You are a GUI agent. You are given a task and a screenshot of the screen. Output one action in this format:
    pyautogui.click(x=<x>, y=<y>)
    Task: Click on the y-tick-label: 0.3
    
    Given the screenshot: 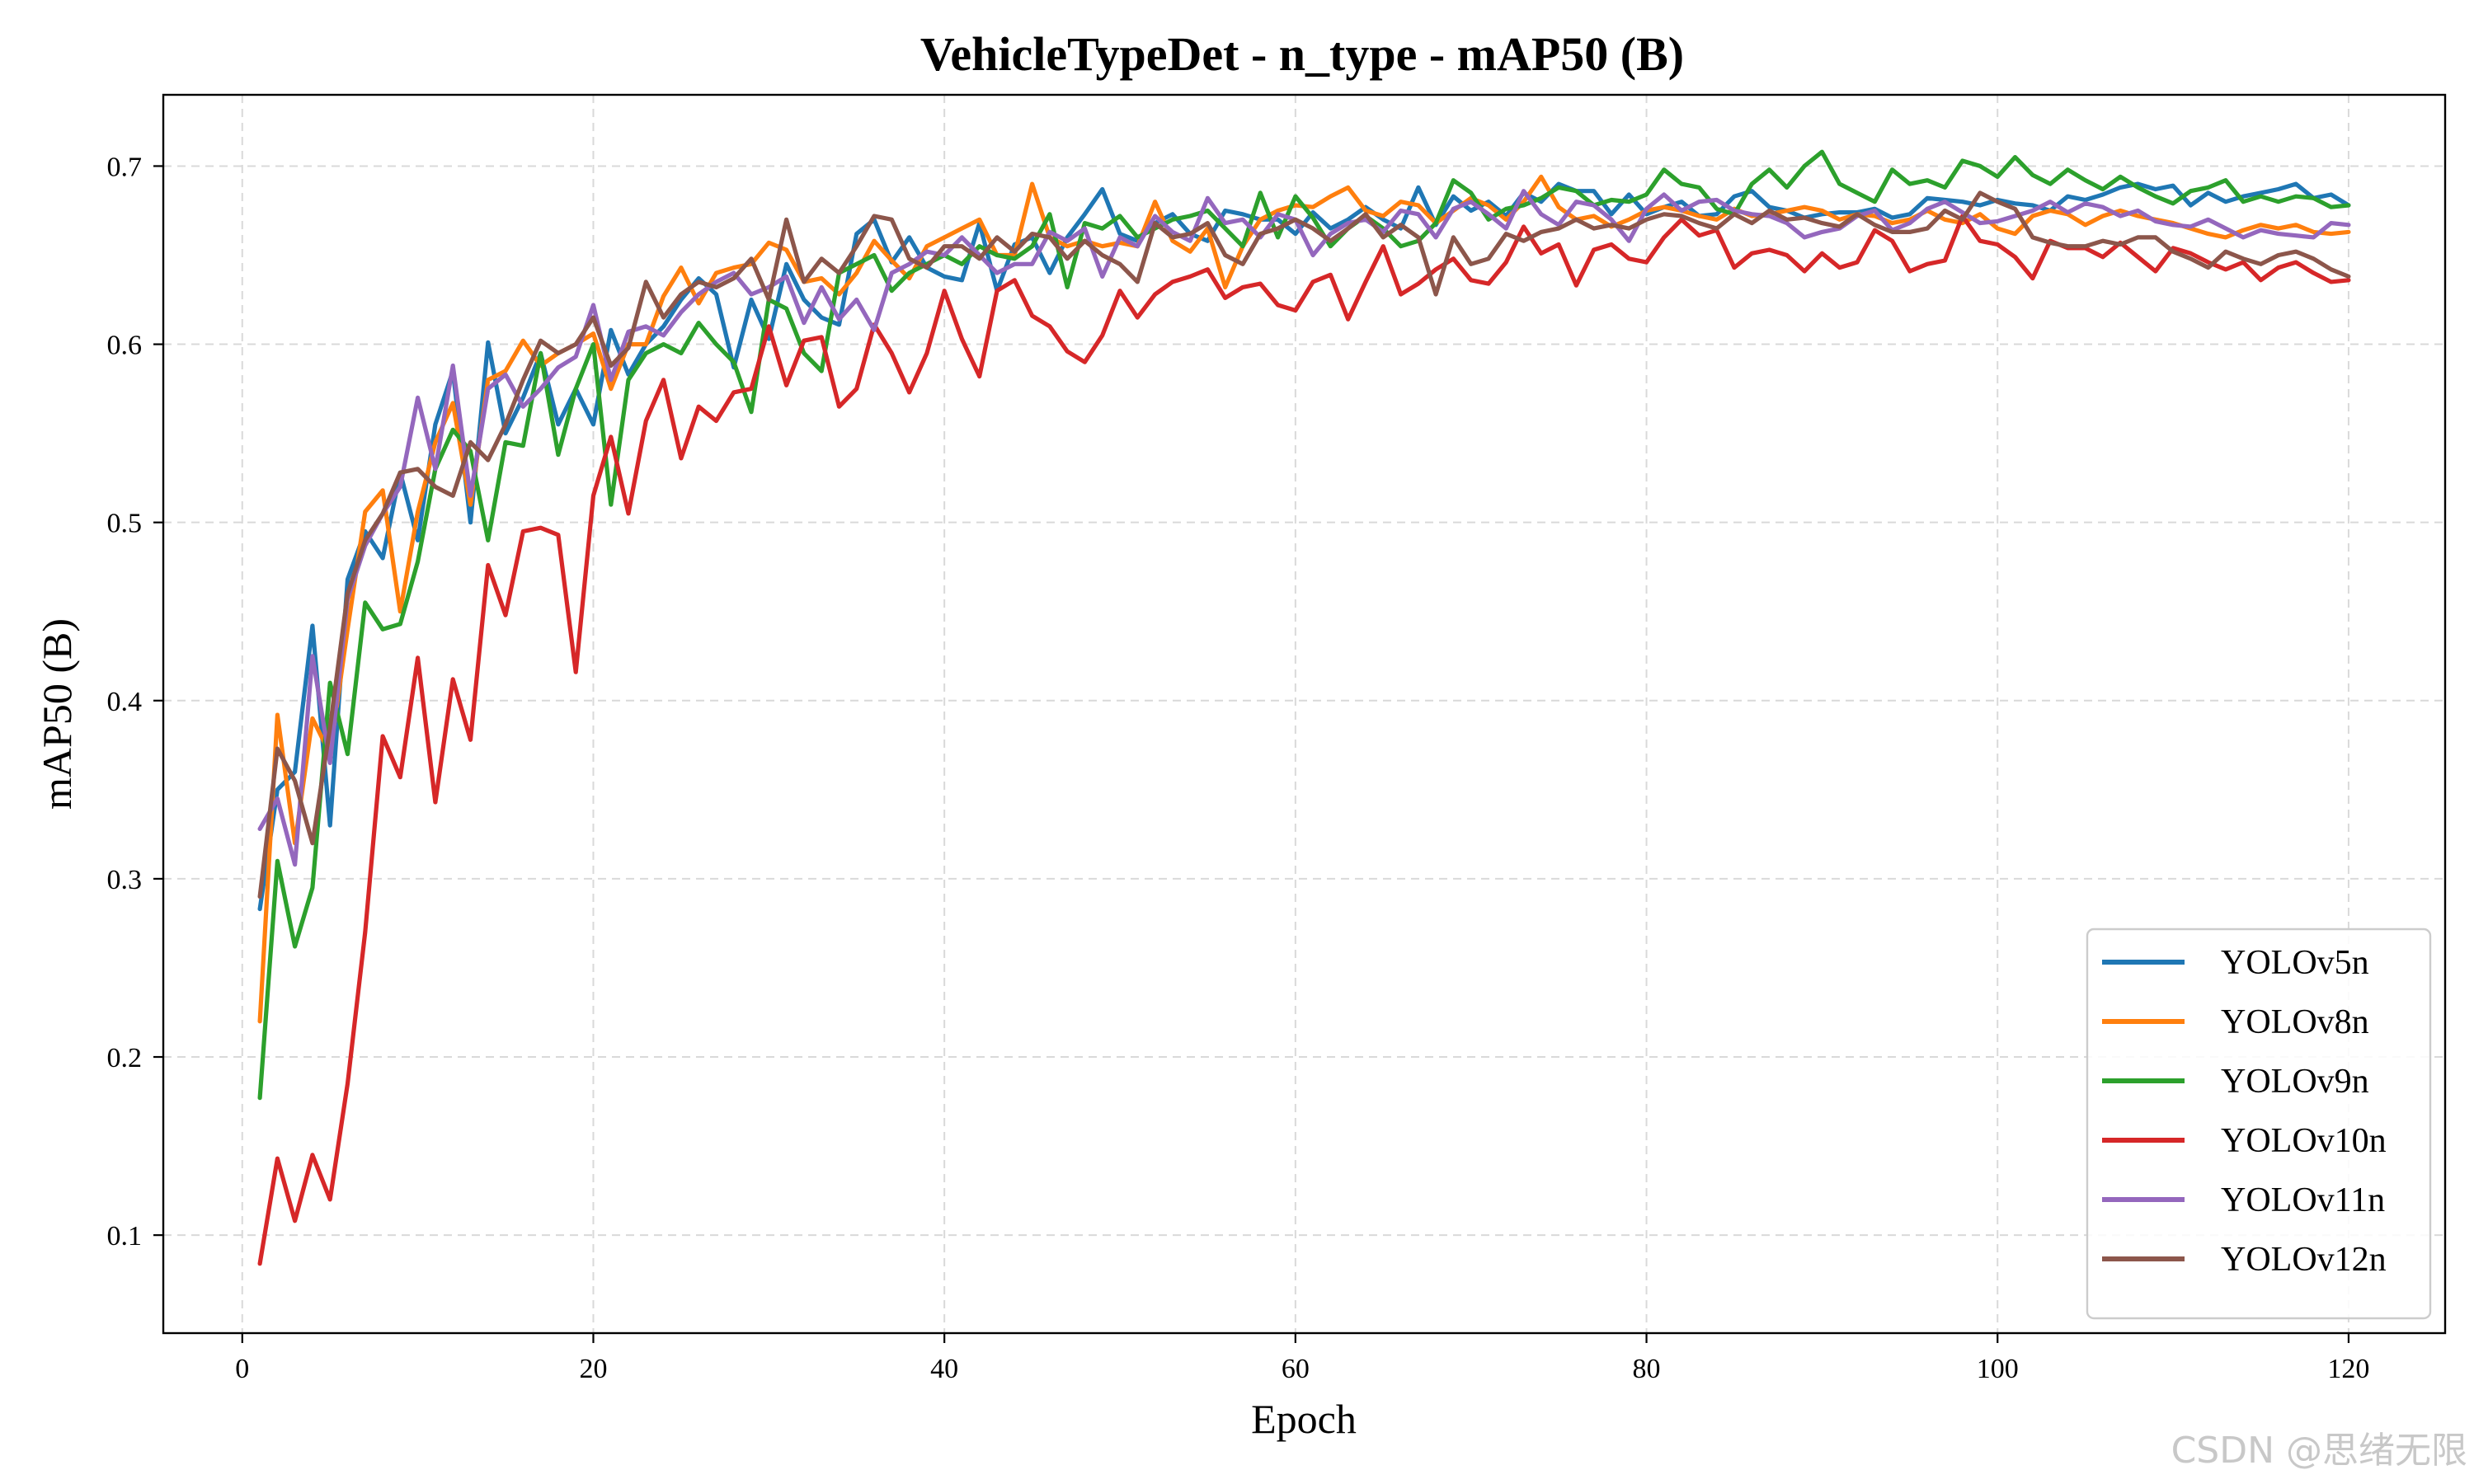 What is the action you would take?
    pyautogui.click(x=125, y=880)
    